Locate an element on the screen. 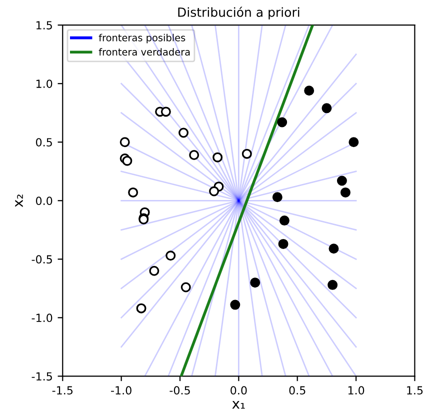 This screenshot has width=432, height=418. chart-title: Distribución a priori is located at coordinates (239, 13).